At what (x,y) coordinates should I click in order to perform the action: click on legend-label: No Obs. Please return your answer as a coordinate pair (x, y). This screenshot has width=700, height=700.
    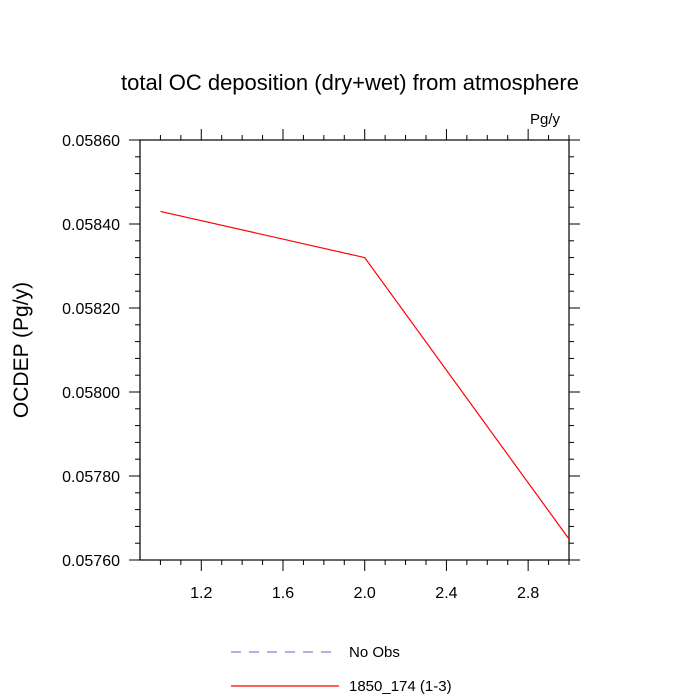
    Looking at the image, I should click on (374, 652).